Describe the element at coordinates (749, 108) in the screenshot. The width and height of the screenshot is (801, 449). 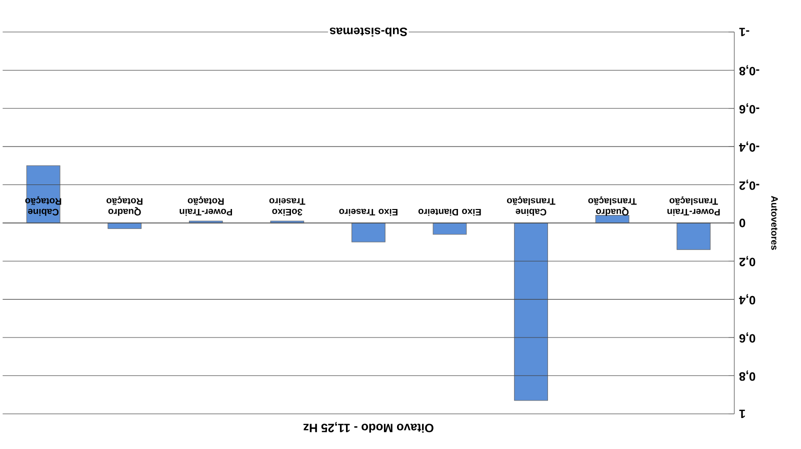
I see `y-tick-label: -0,6` at that location.